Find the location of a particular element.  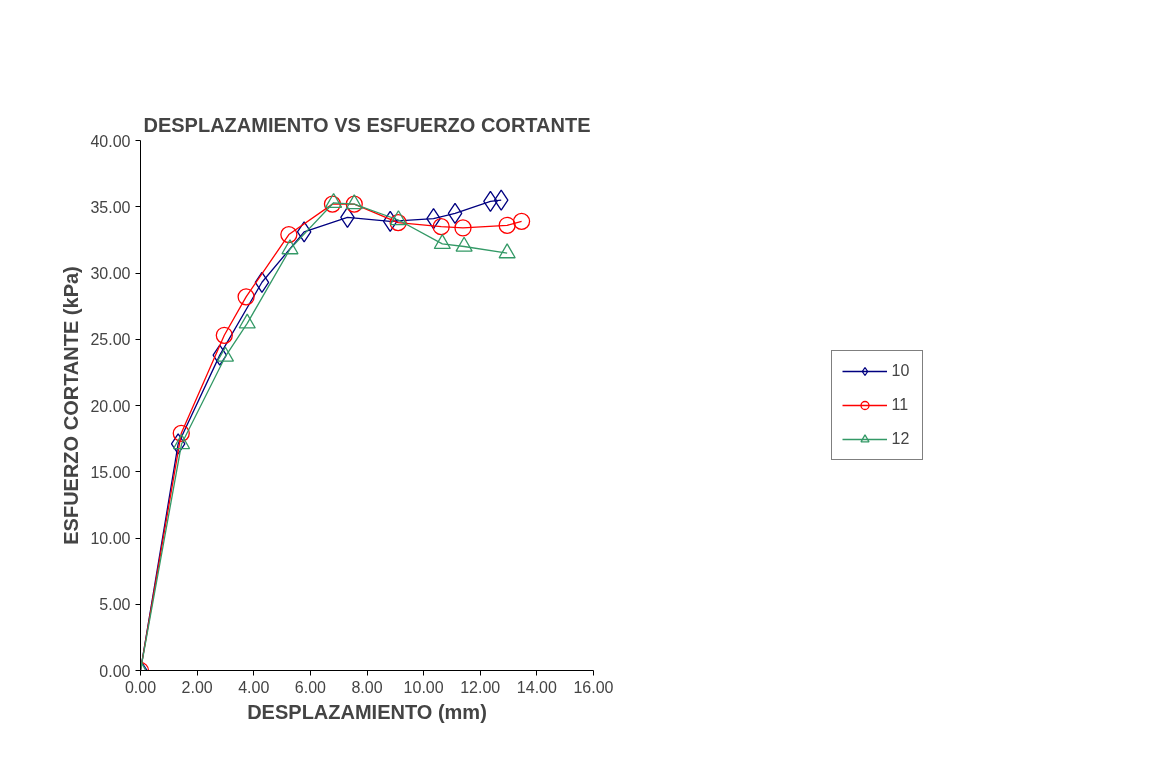

x-tick-label: 16.00 is located at coordinates (593, 687).